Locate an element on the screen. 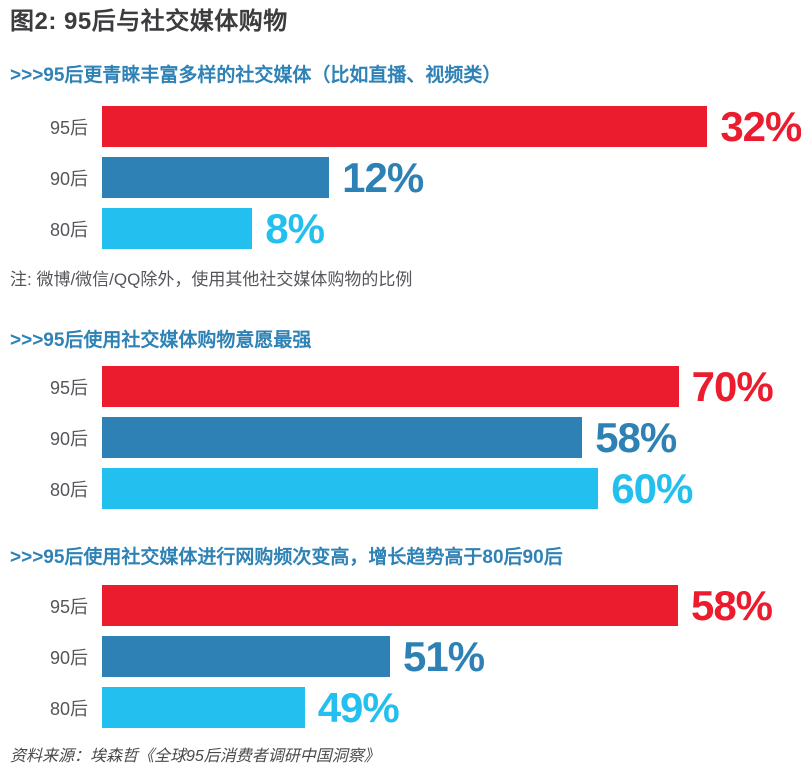 This screenshot has width=801, height=774. section-title: >>>95后使用社交媒体进行网购频次变高，增长趋势高于80后90后 is located at coordinates (286, 557).